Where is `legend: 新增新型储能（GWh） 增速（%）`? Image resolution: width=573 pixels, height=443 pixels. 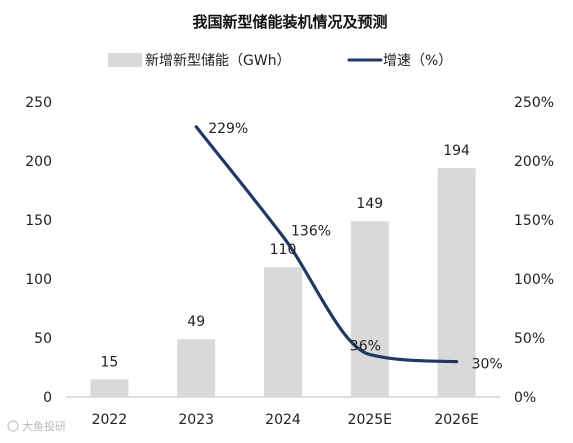 legend: 新增新型储能（GWh） 增速（%） is located at coordinates (280, 61).